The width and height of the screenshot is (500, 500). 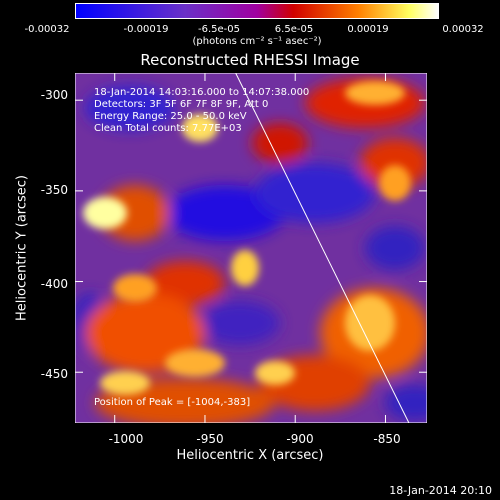 I want to click on y-tick-label: -400, so click(x=54, y=284).